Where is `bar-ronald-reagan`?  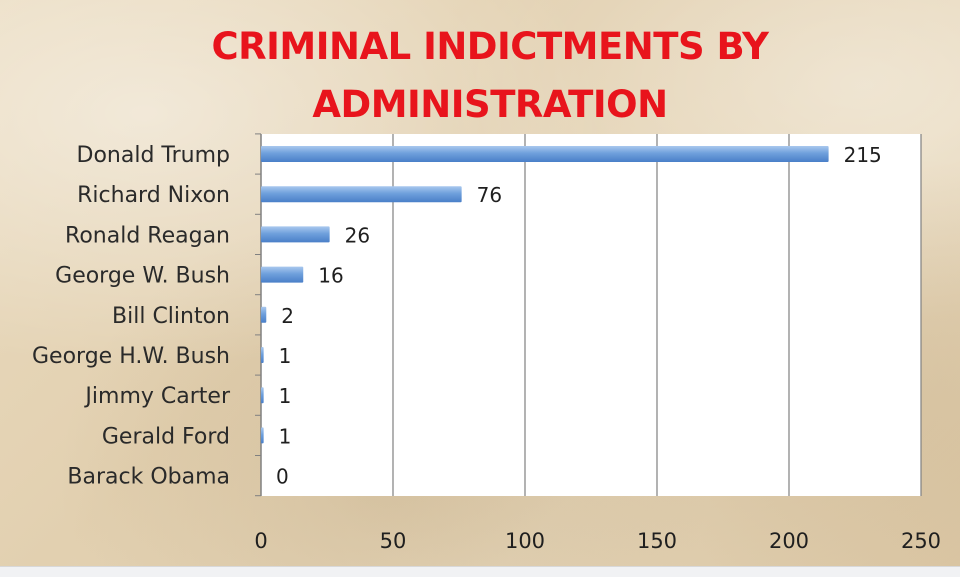 bar-ronald-reagan is located at coordinates (295, 234).